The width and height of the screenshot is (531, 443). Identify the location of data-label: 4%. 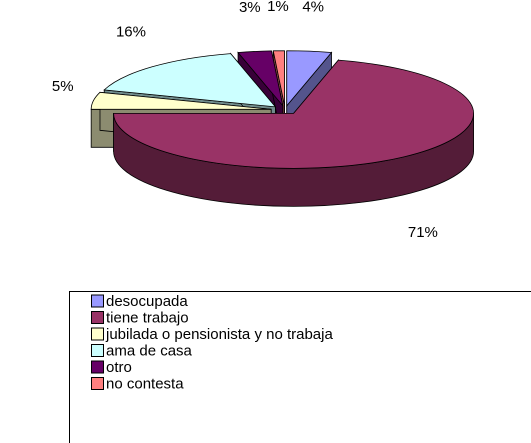
(313, 8).